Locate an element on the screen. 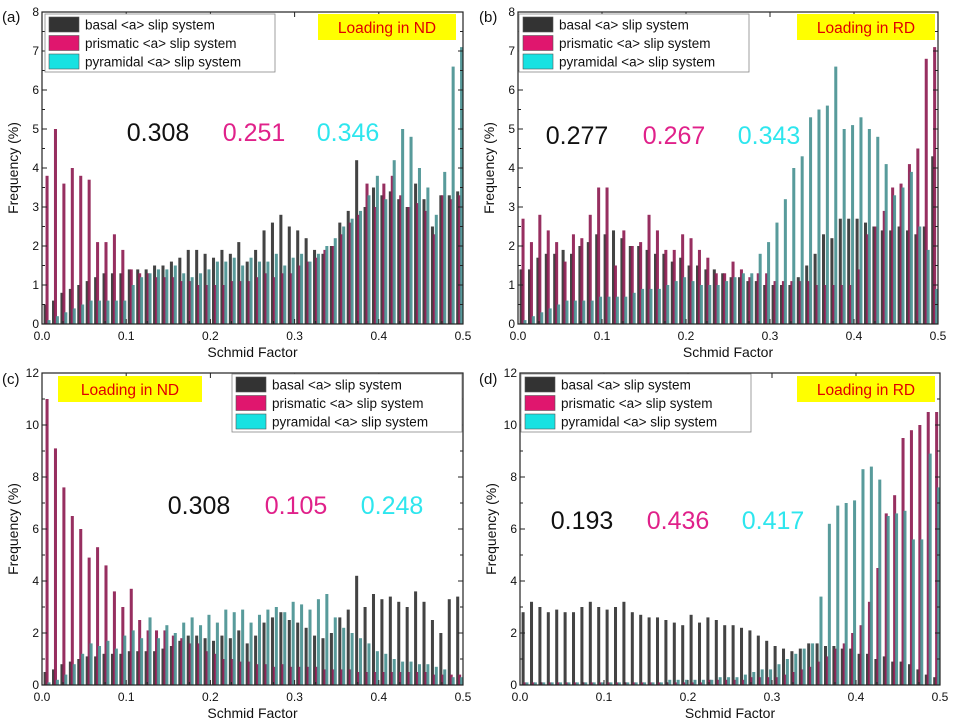  x-tick-label: 0.3 is located at coordinates (770, 336).